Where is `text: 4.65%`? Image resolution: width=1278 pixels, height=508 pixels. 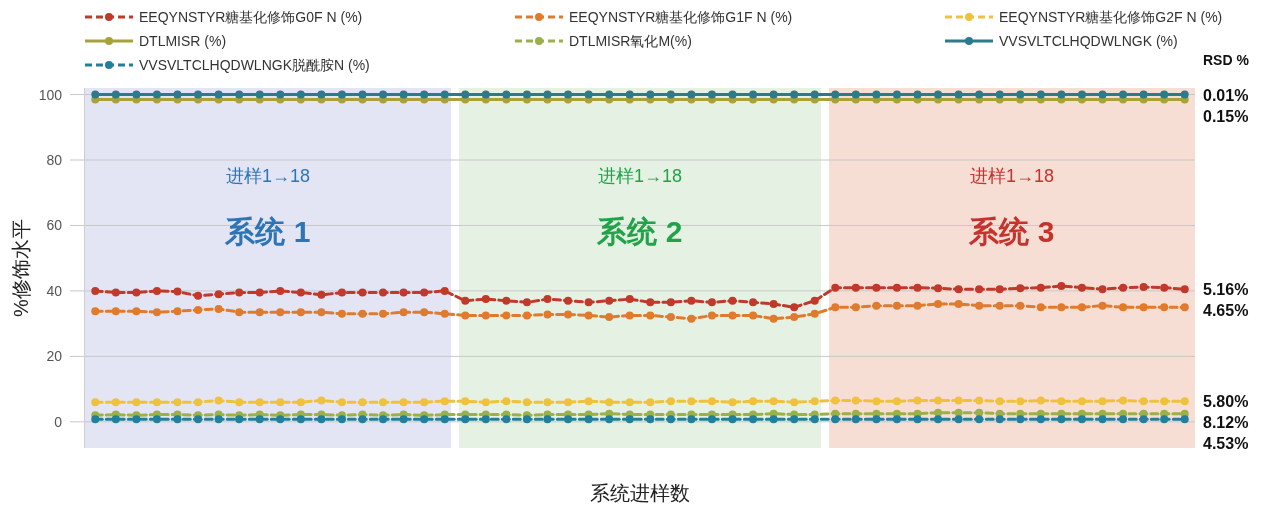
text: 4.65% is located at coordinates (1226, 311).